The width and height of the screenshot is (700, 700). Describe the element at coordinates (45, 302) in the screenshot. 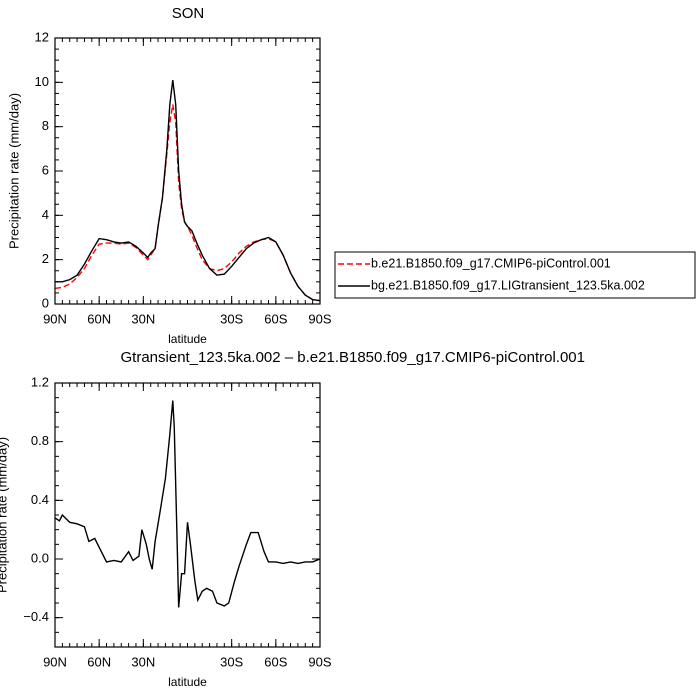

I see `y-tick-label: 0` at that location.